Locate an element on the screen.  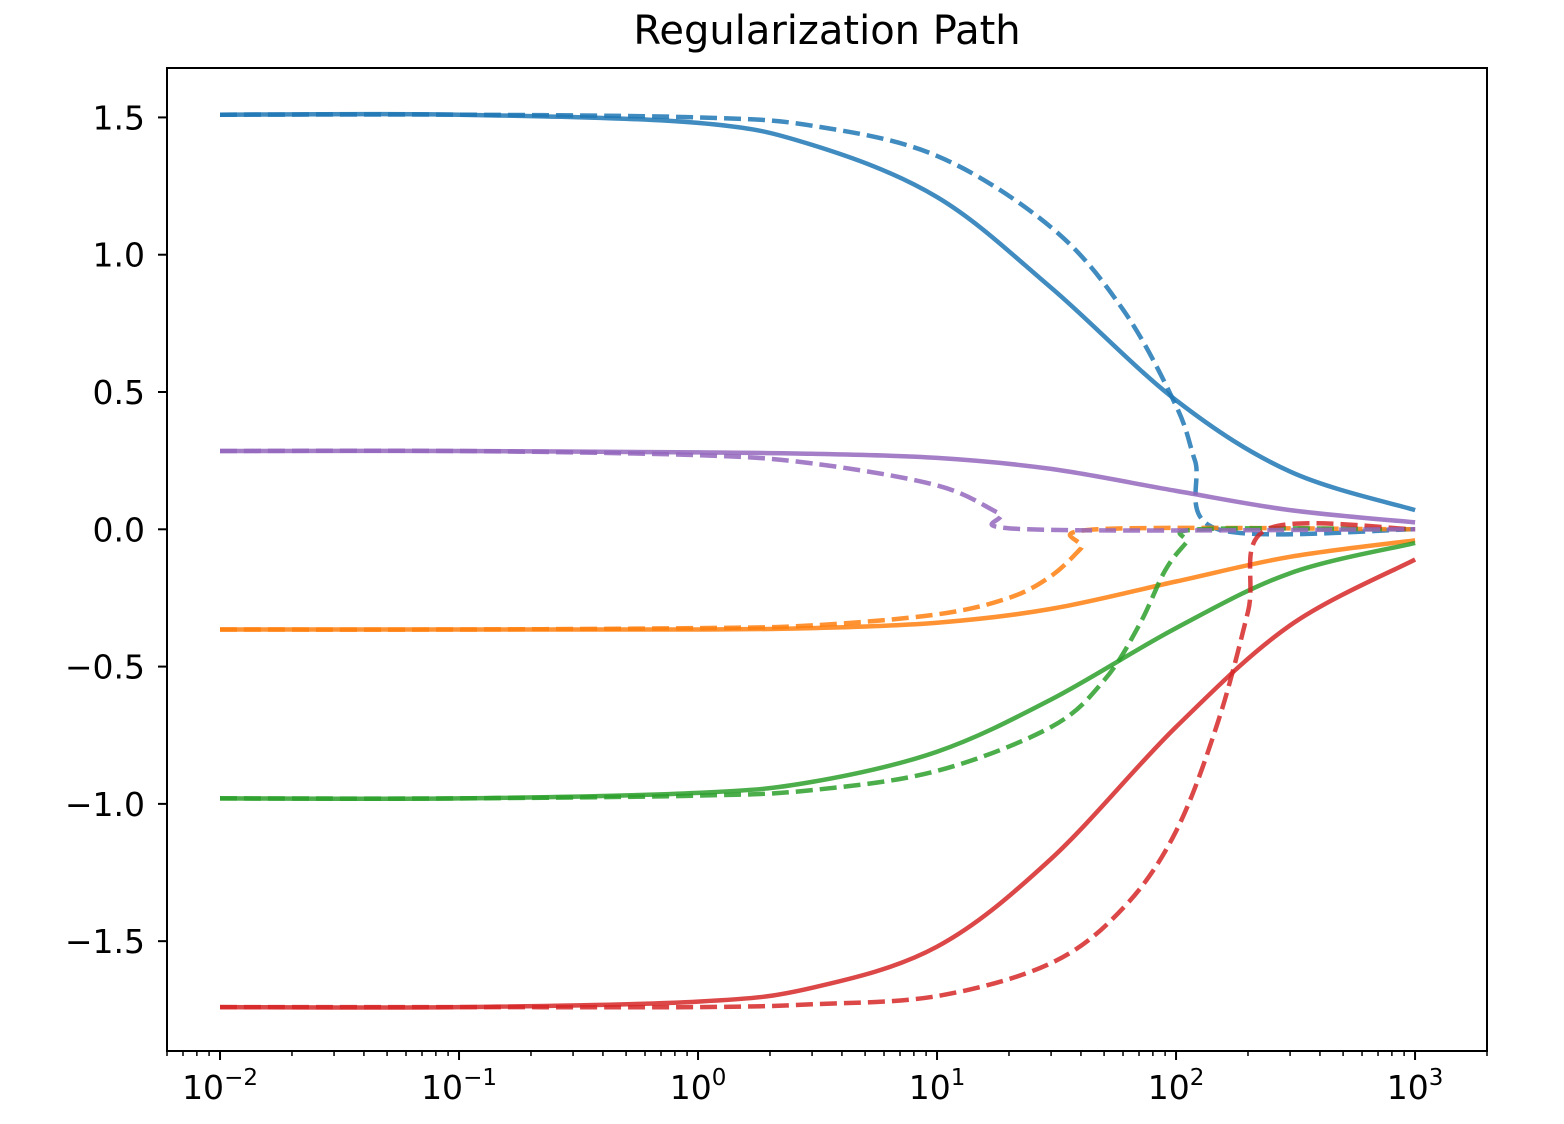
x-tick-label: 10⁰ is located at coordinates (698, 1086).